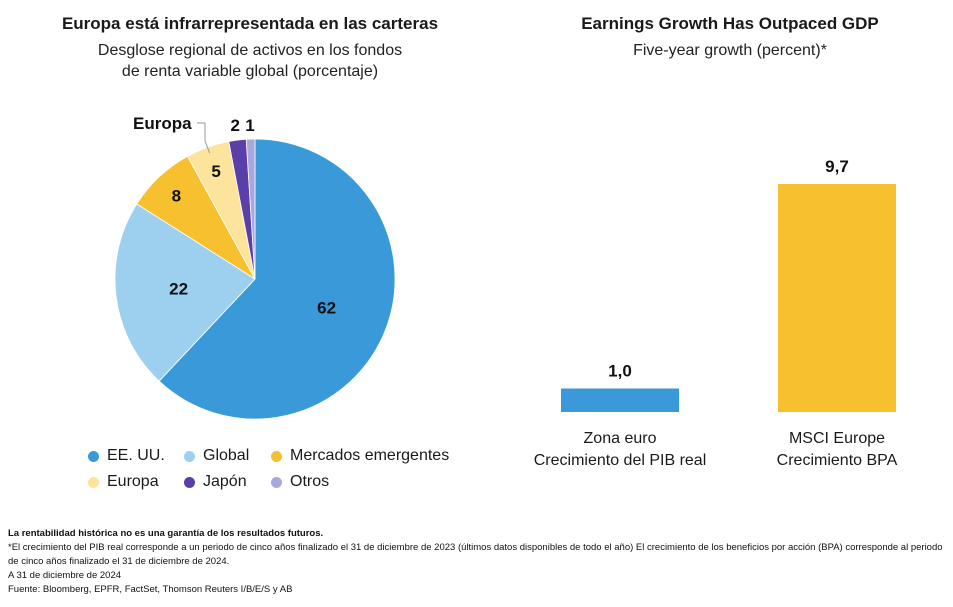  Describe the element at coordinates (178, 289) in the screenshot. I see `pie-value-label-global: 22` at that location.